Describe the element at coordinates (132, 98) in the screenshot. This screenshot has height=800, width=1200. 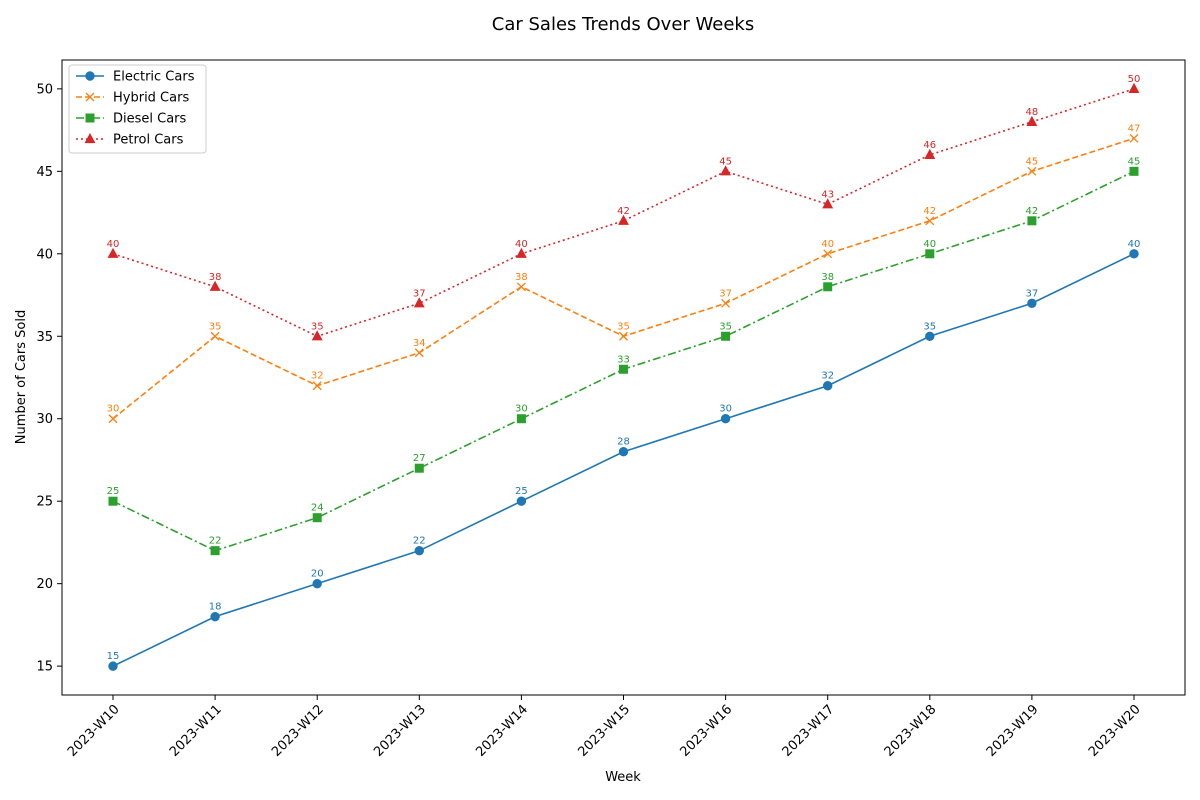
I see `legend-item: Hybrid Cars` at that location.